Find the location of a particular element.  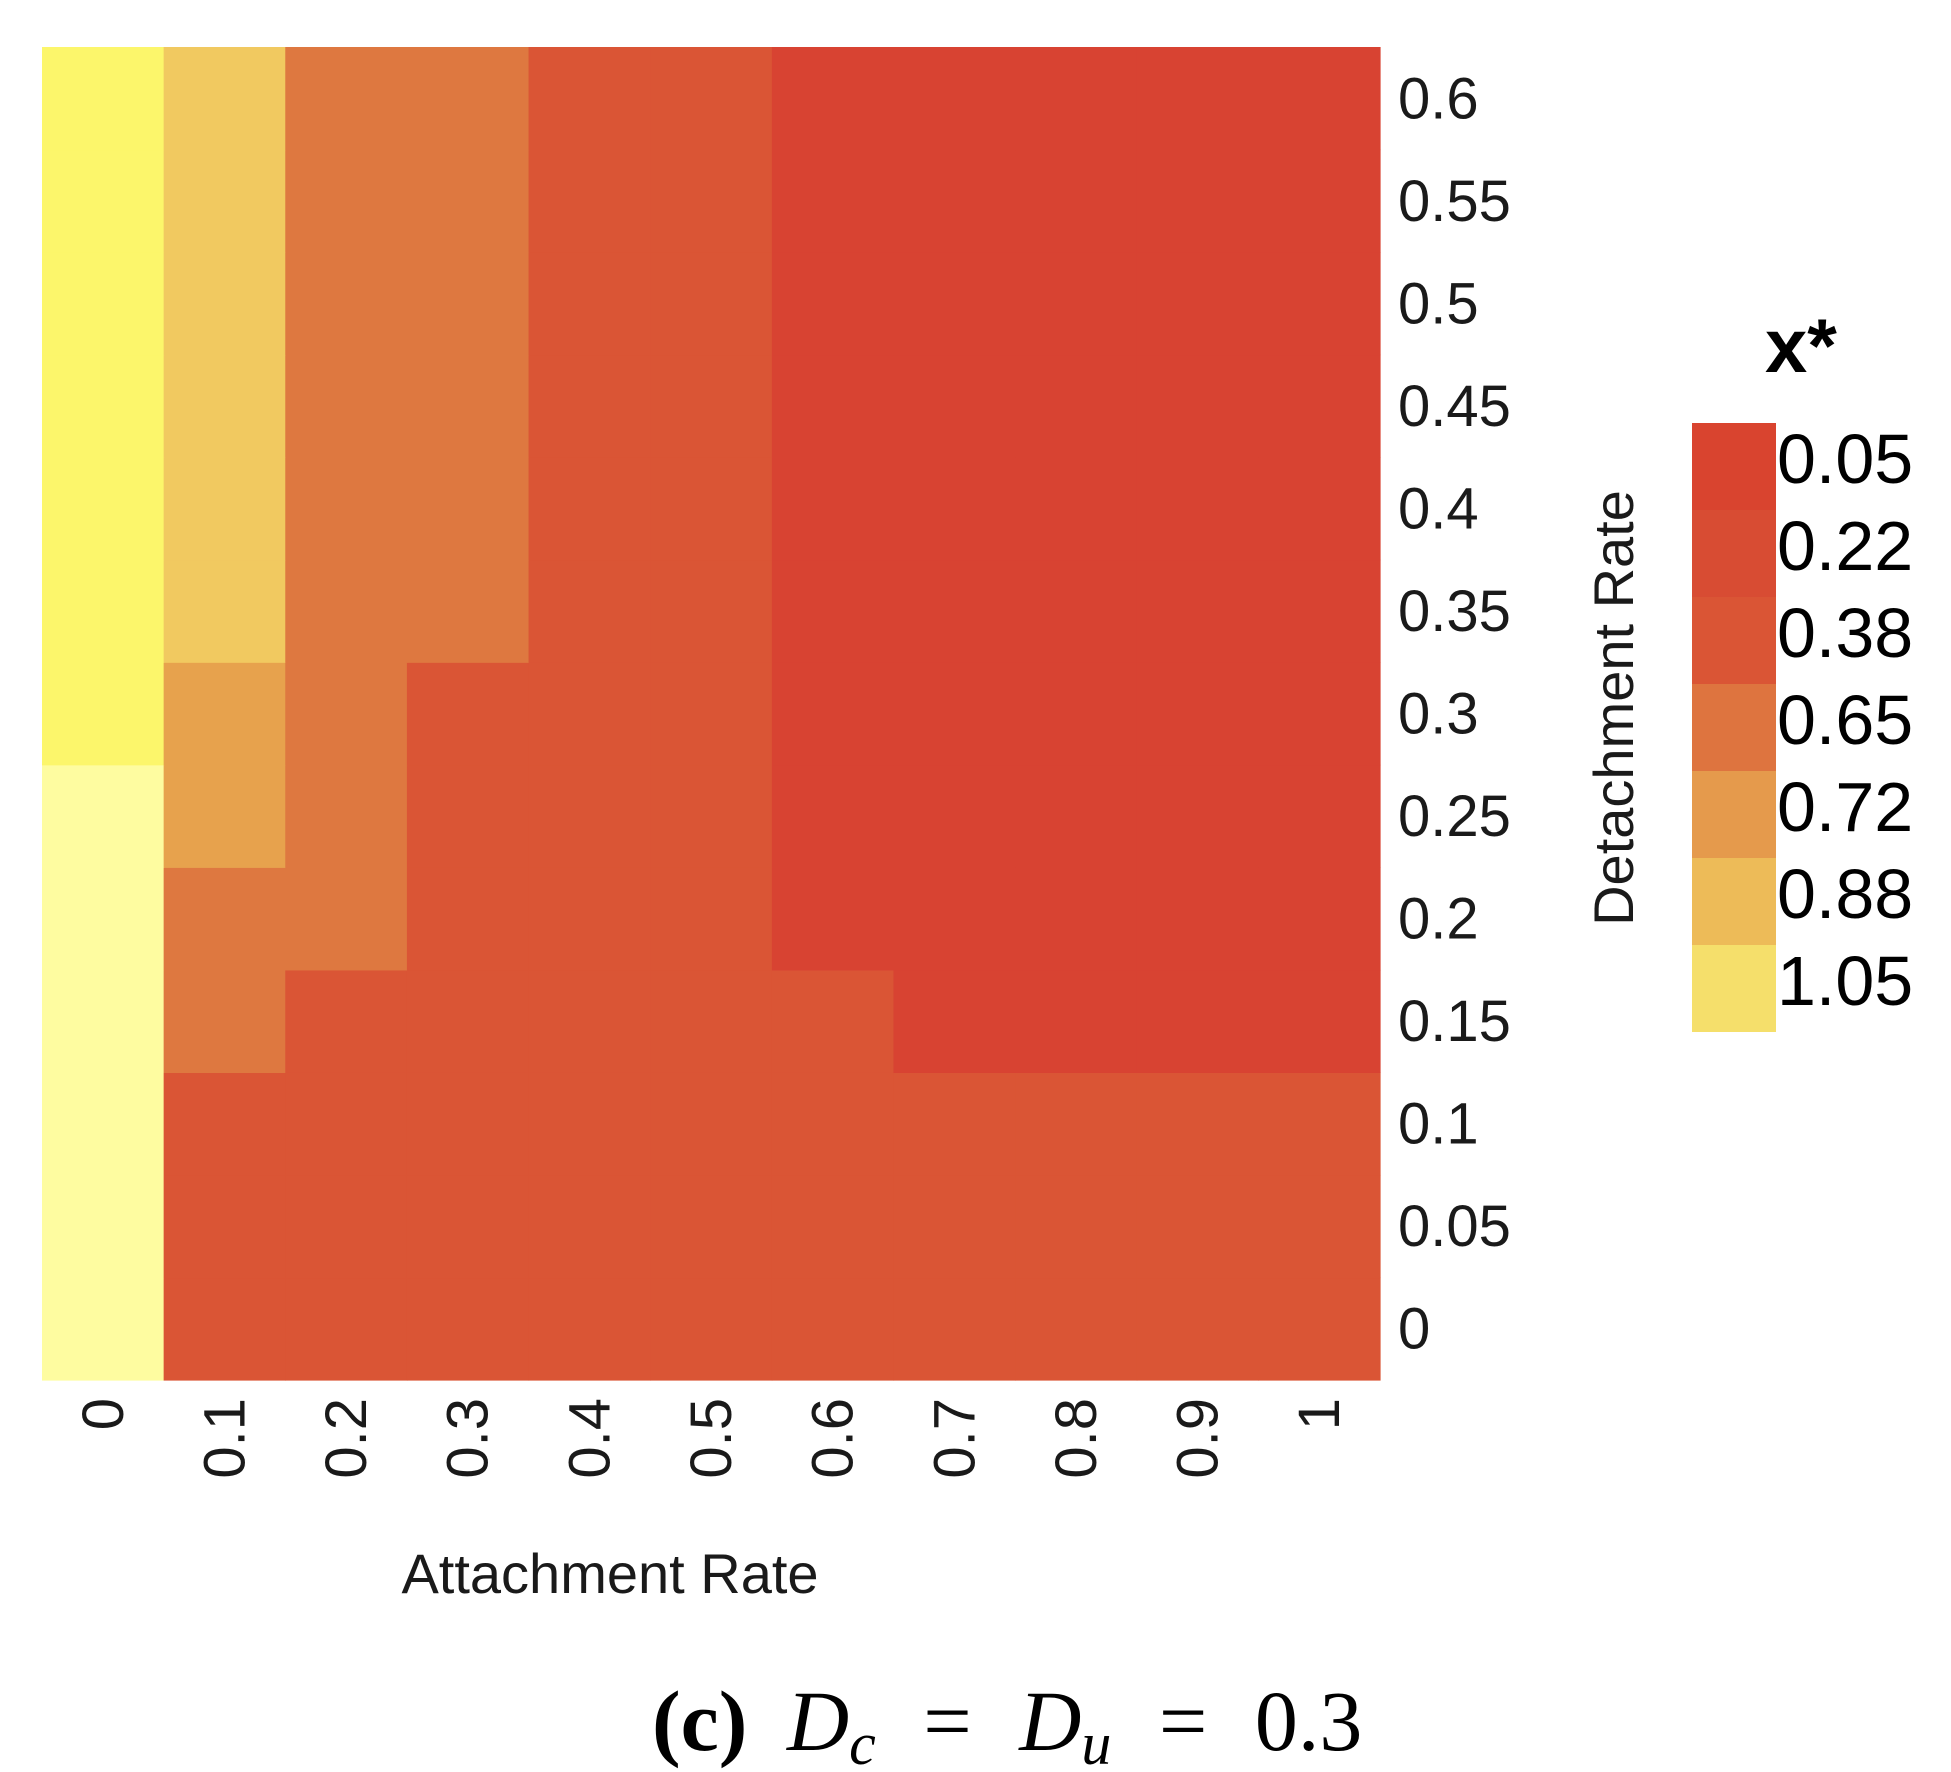

x-tick-label: 0.1 is located at coordinates (224, 1438).